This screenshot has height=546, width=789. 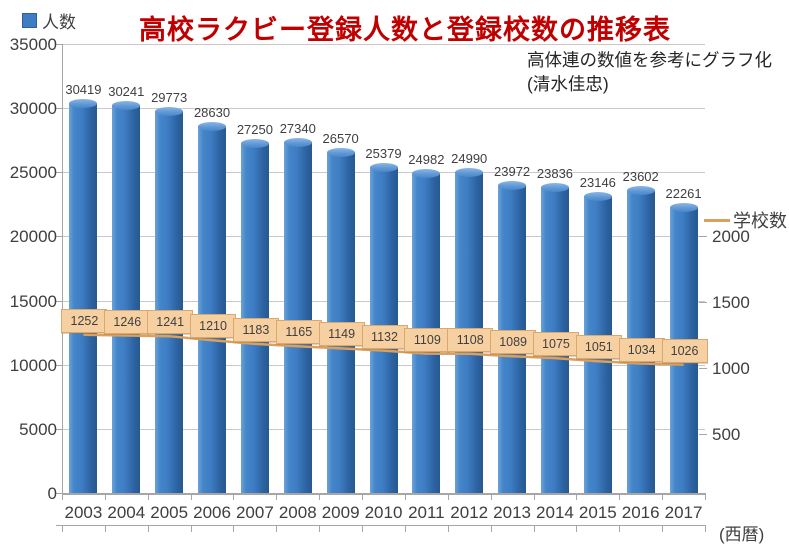 I want to click on left-axis-tick-label: 20000, so click(x=33, y=237).